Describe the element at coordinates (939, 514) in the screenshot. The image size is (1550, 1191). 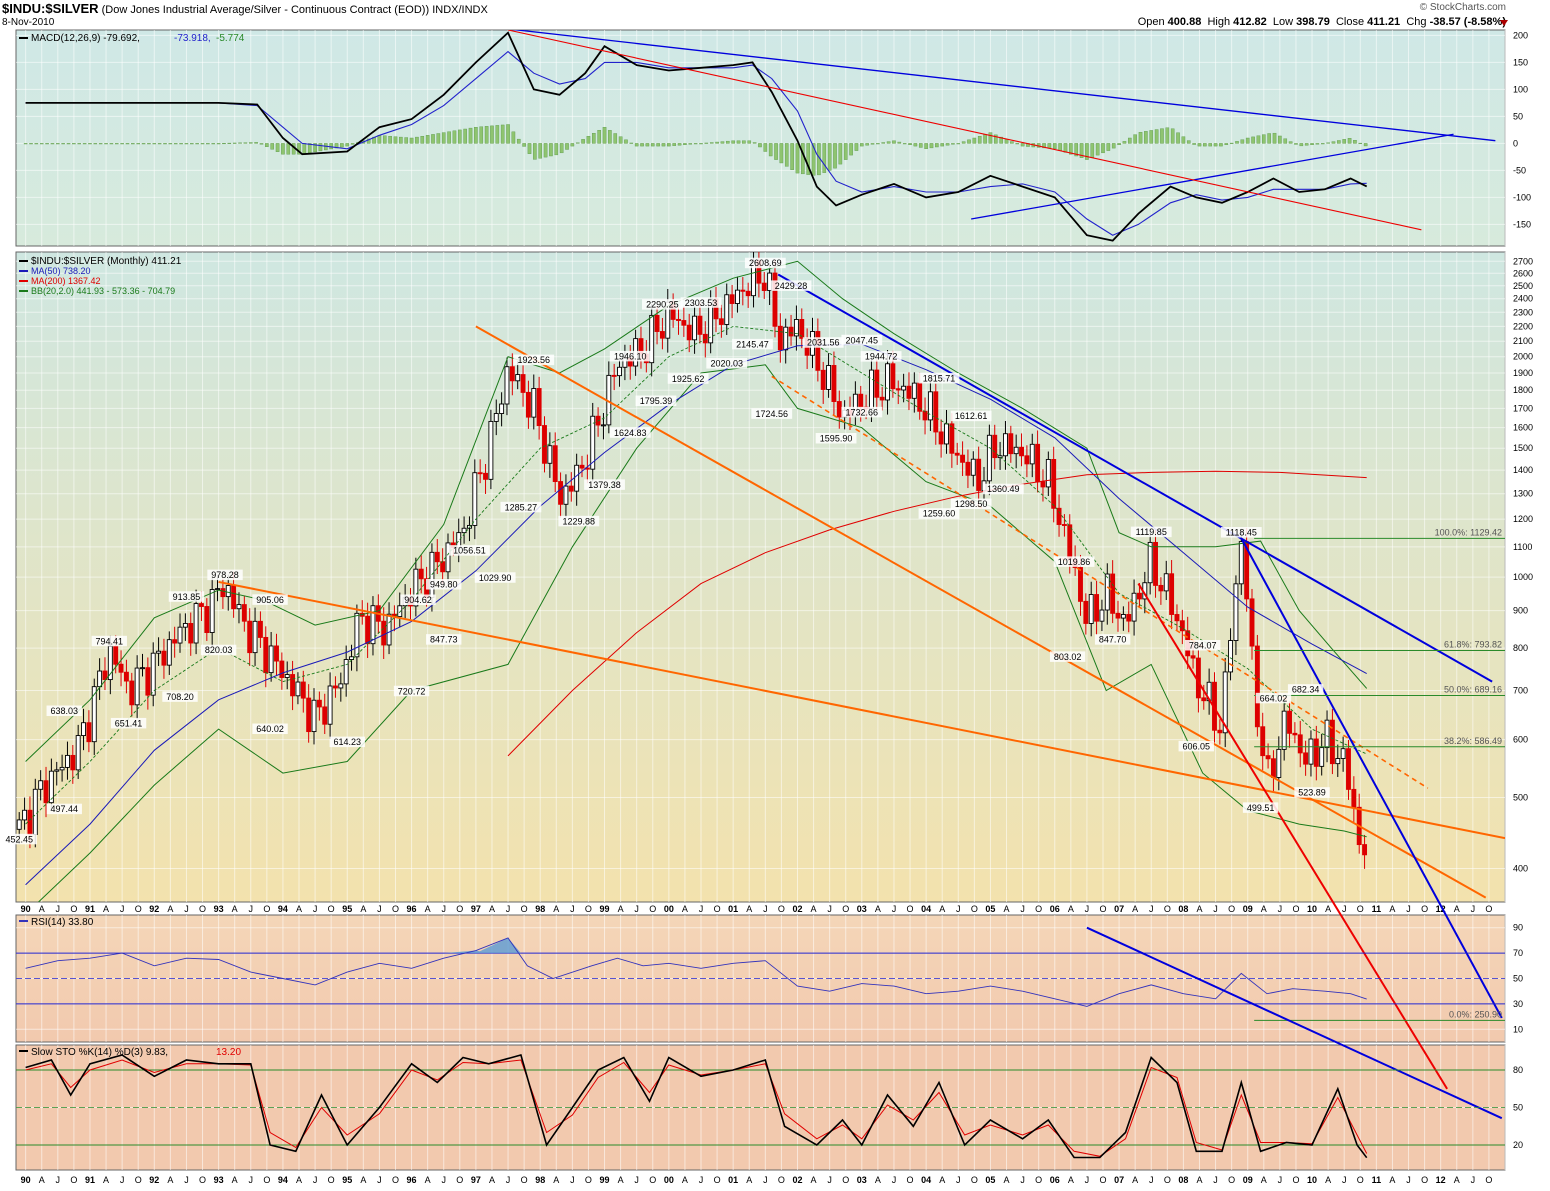
I see `price-label: 1259.60` at that location.